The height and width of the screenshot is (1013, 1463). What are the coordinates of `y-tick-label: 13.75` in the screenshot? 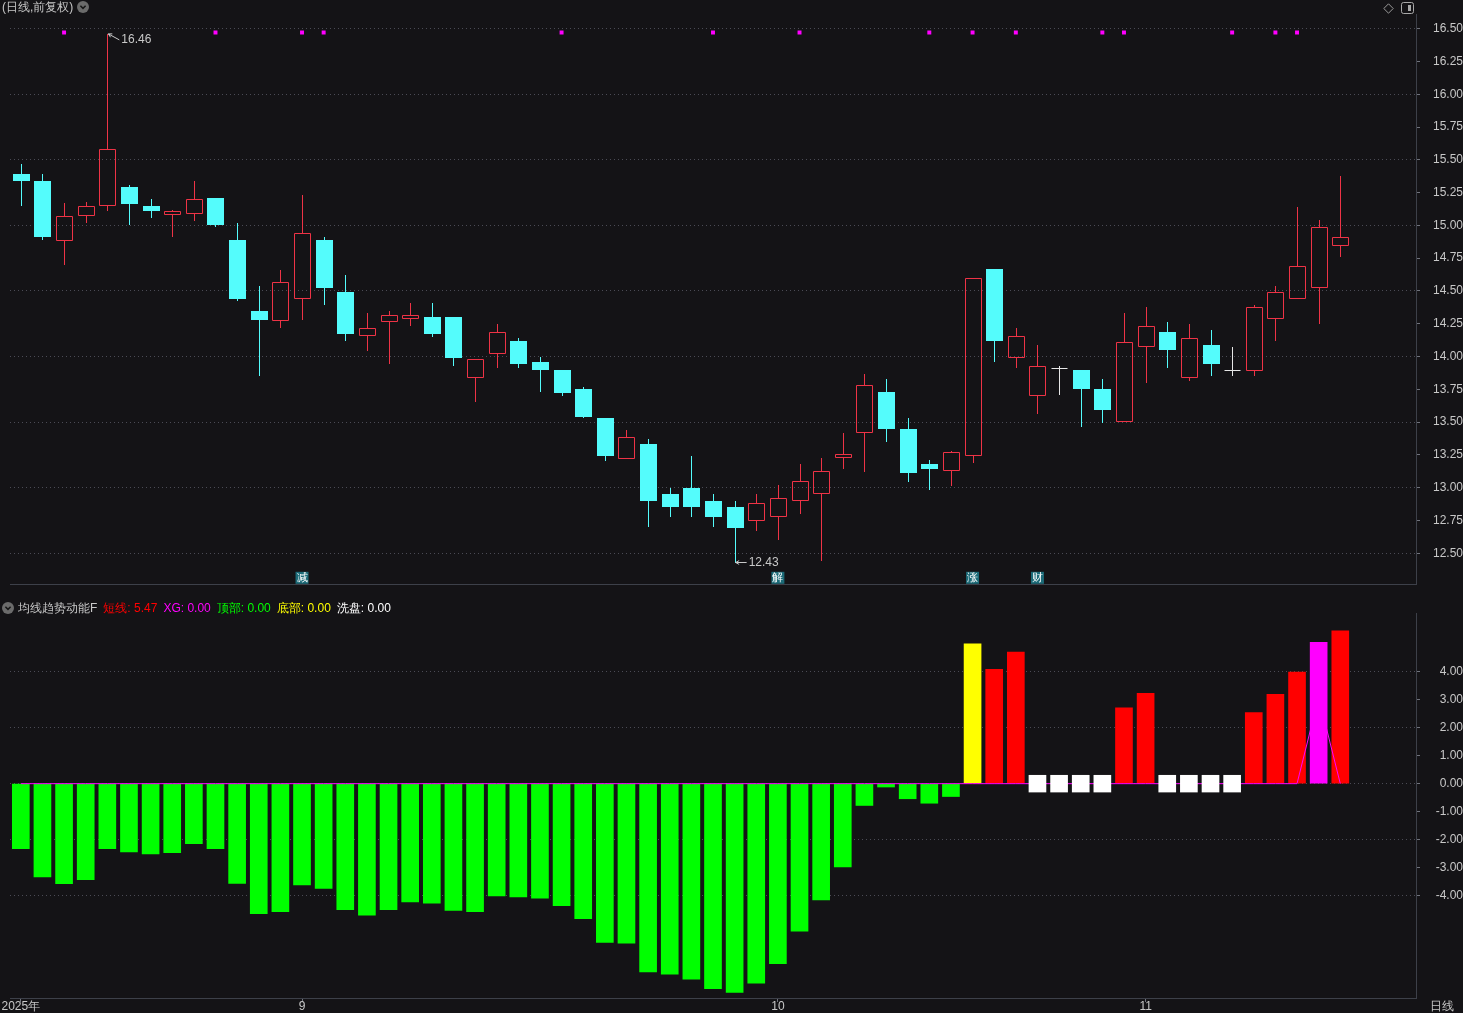 It's located at (1447, 388).